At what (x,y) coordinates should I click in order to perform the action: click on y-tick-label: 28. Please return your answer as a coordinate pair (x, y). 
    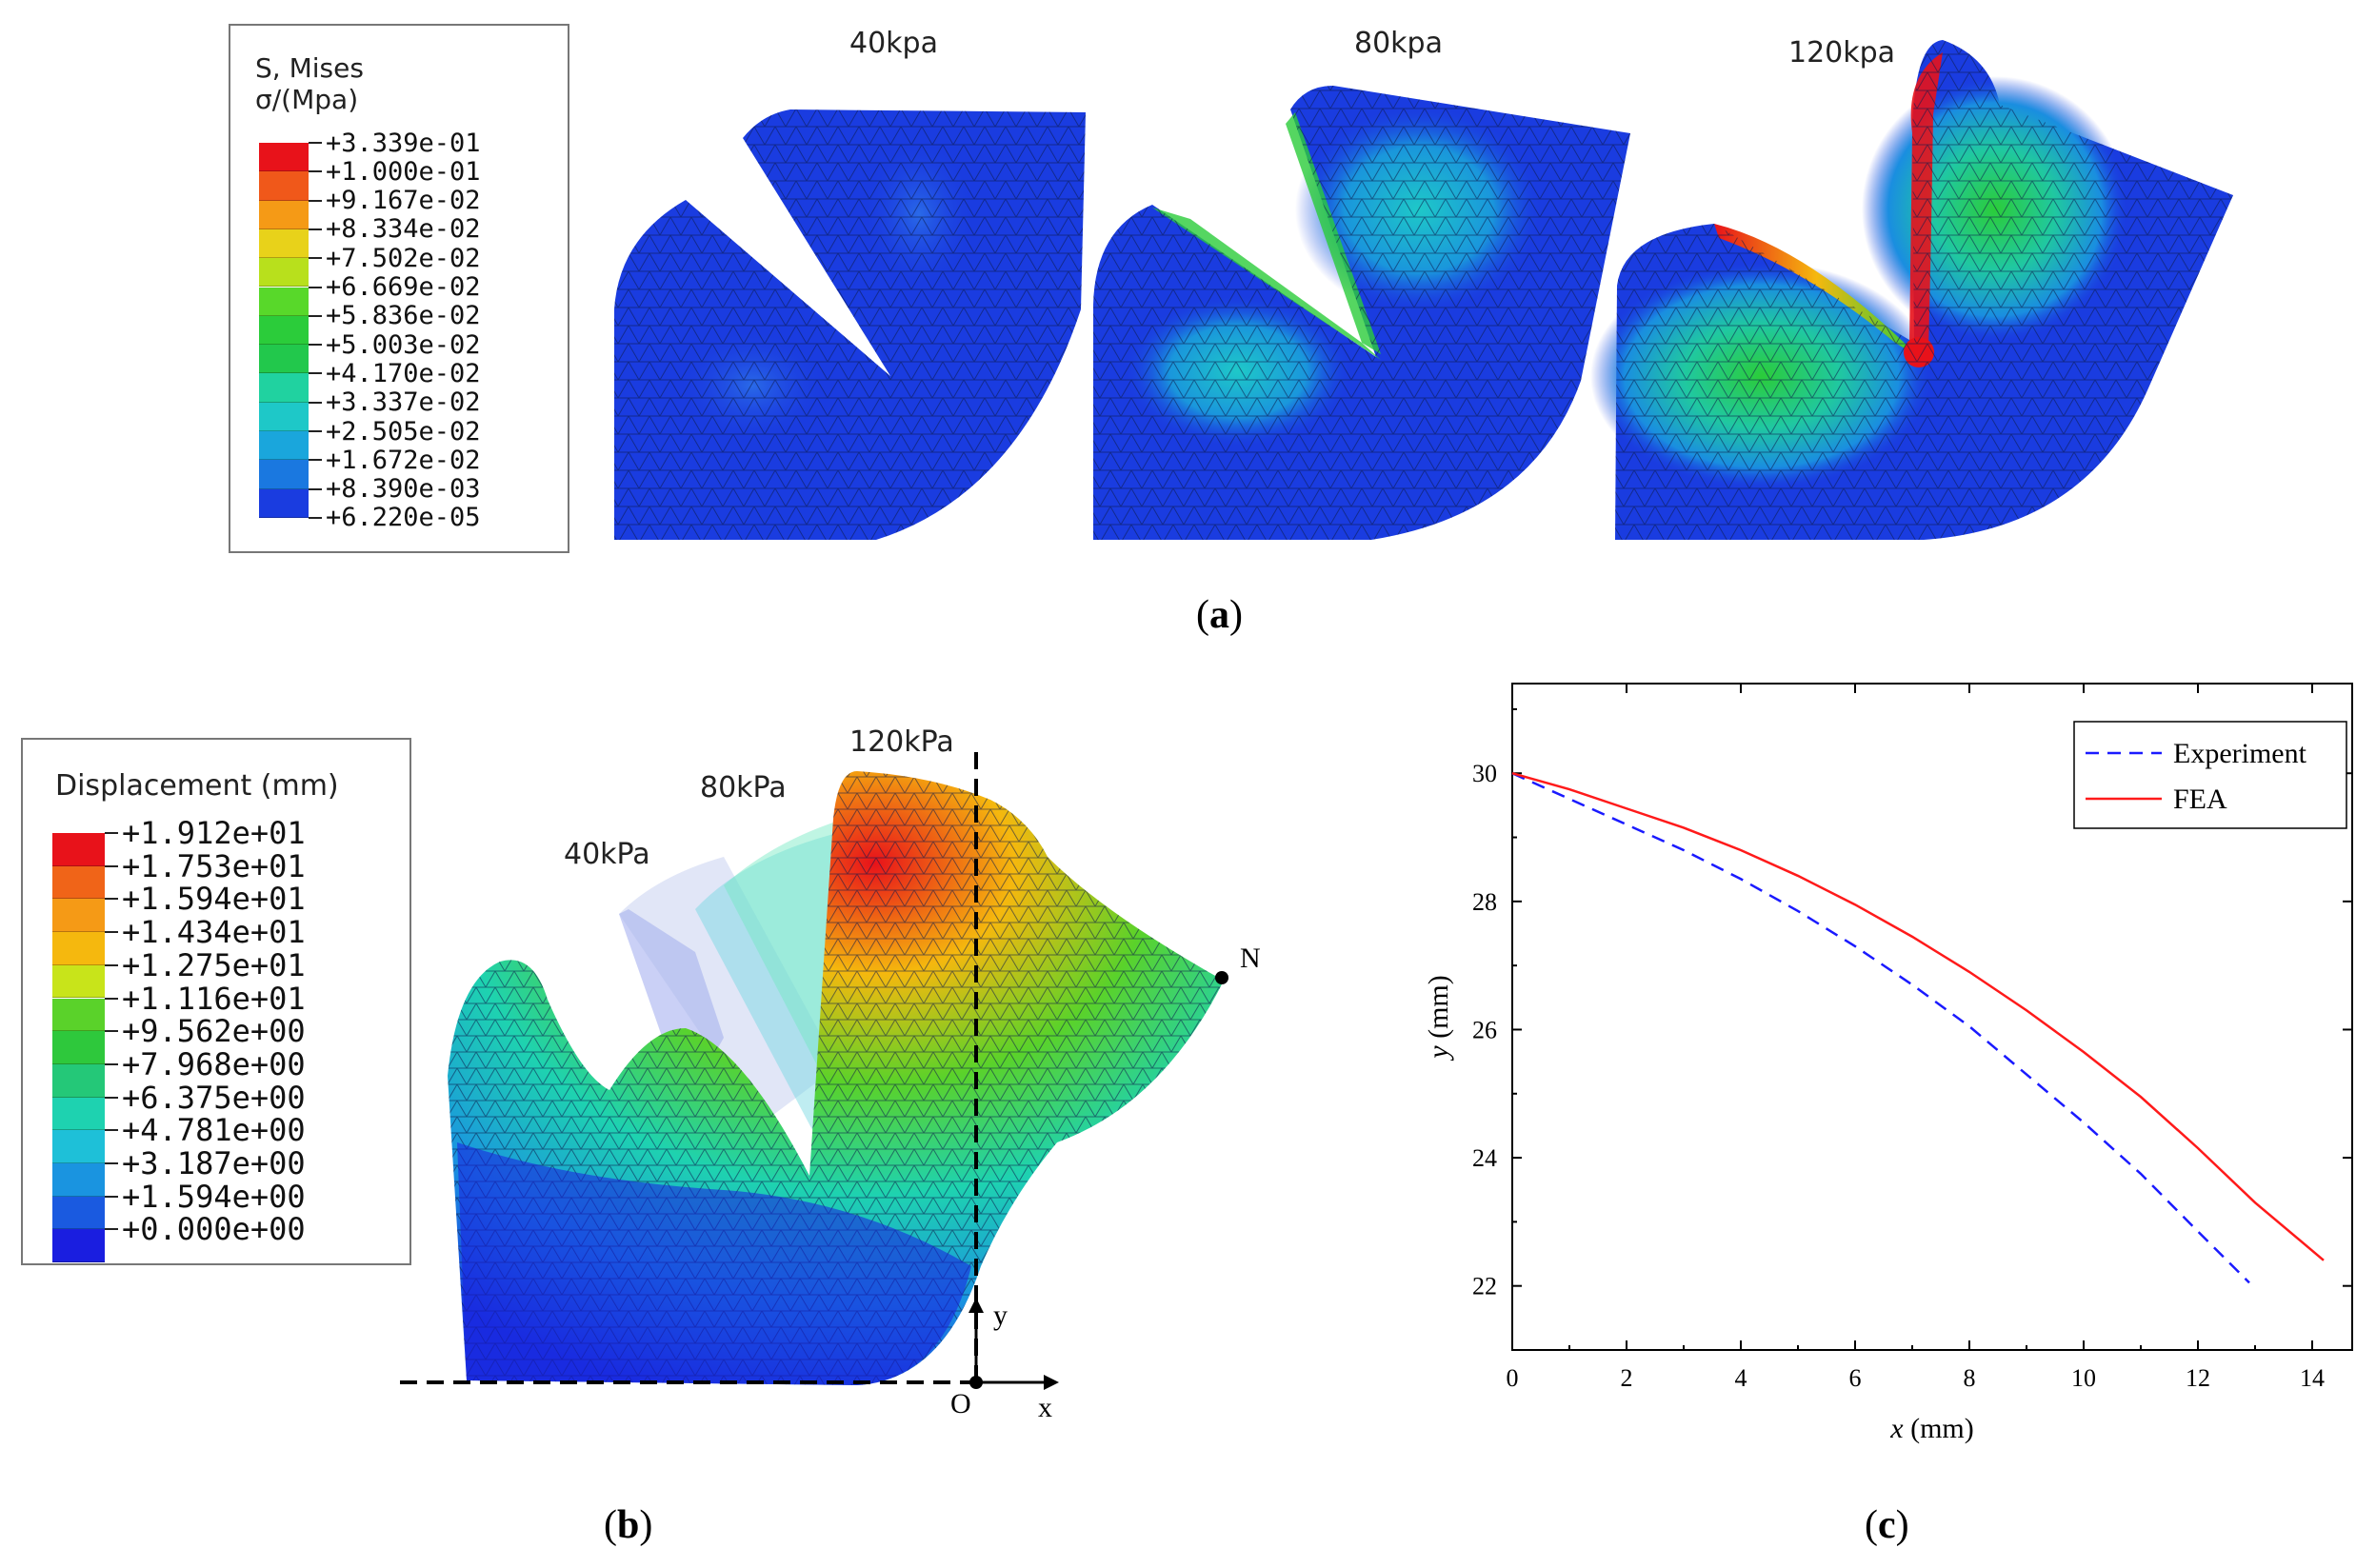
    Looking at the image, I should click on (1484, 902).